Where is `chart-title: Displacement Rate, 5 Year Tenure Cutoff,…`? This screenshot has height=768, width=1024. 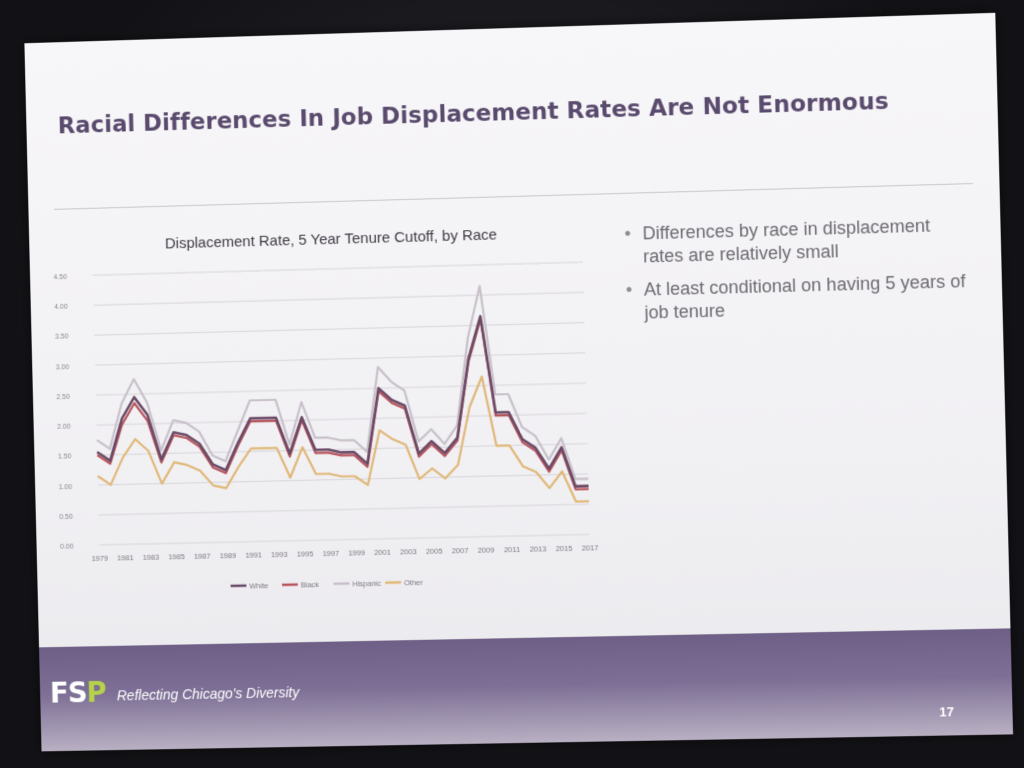 chart-title: Displacement Rate, 5 Year Tenure Cutoff,… is located at coordinates (331, 239).